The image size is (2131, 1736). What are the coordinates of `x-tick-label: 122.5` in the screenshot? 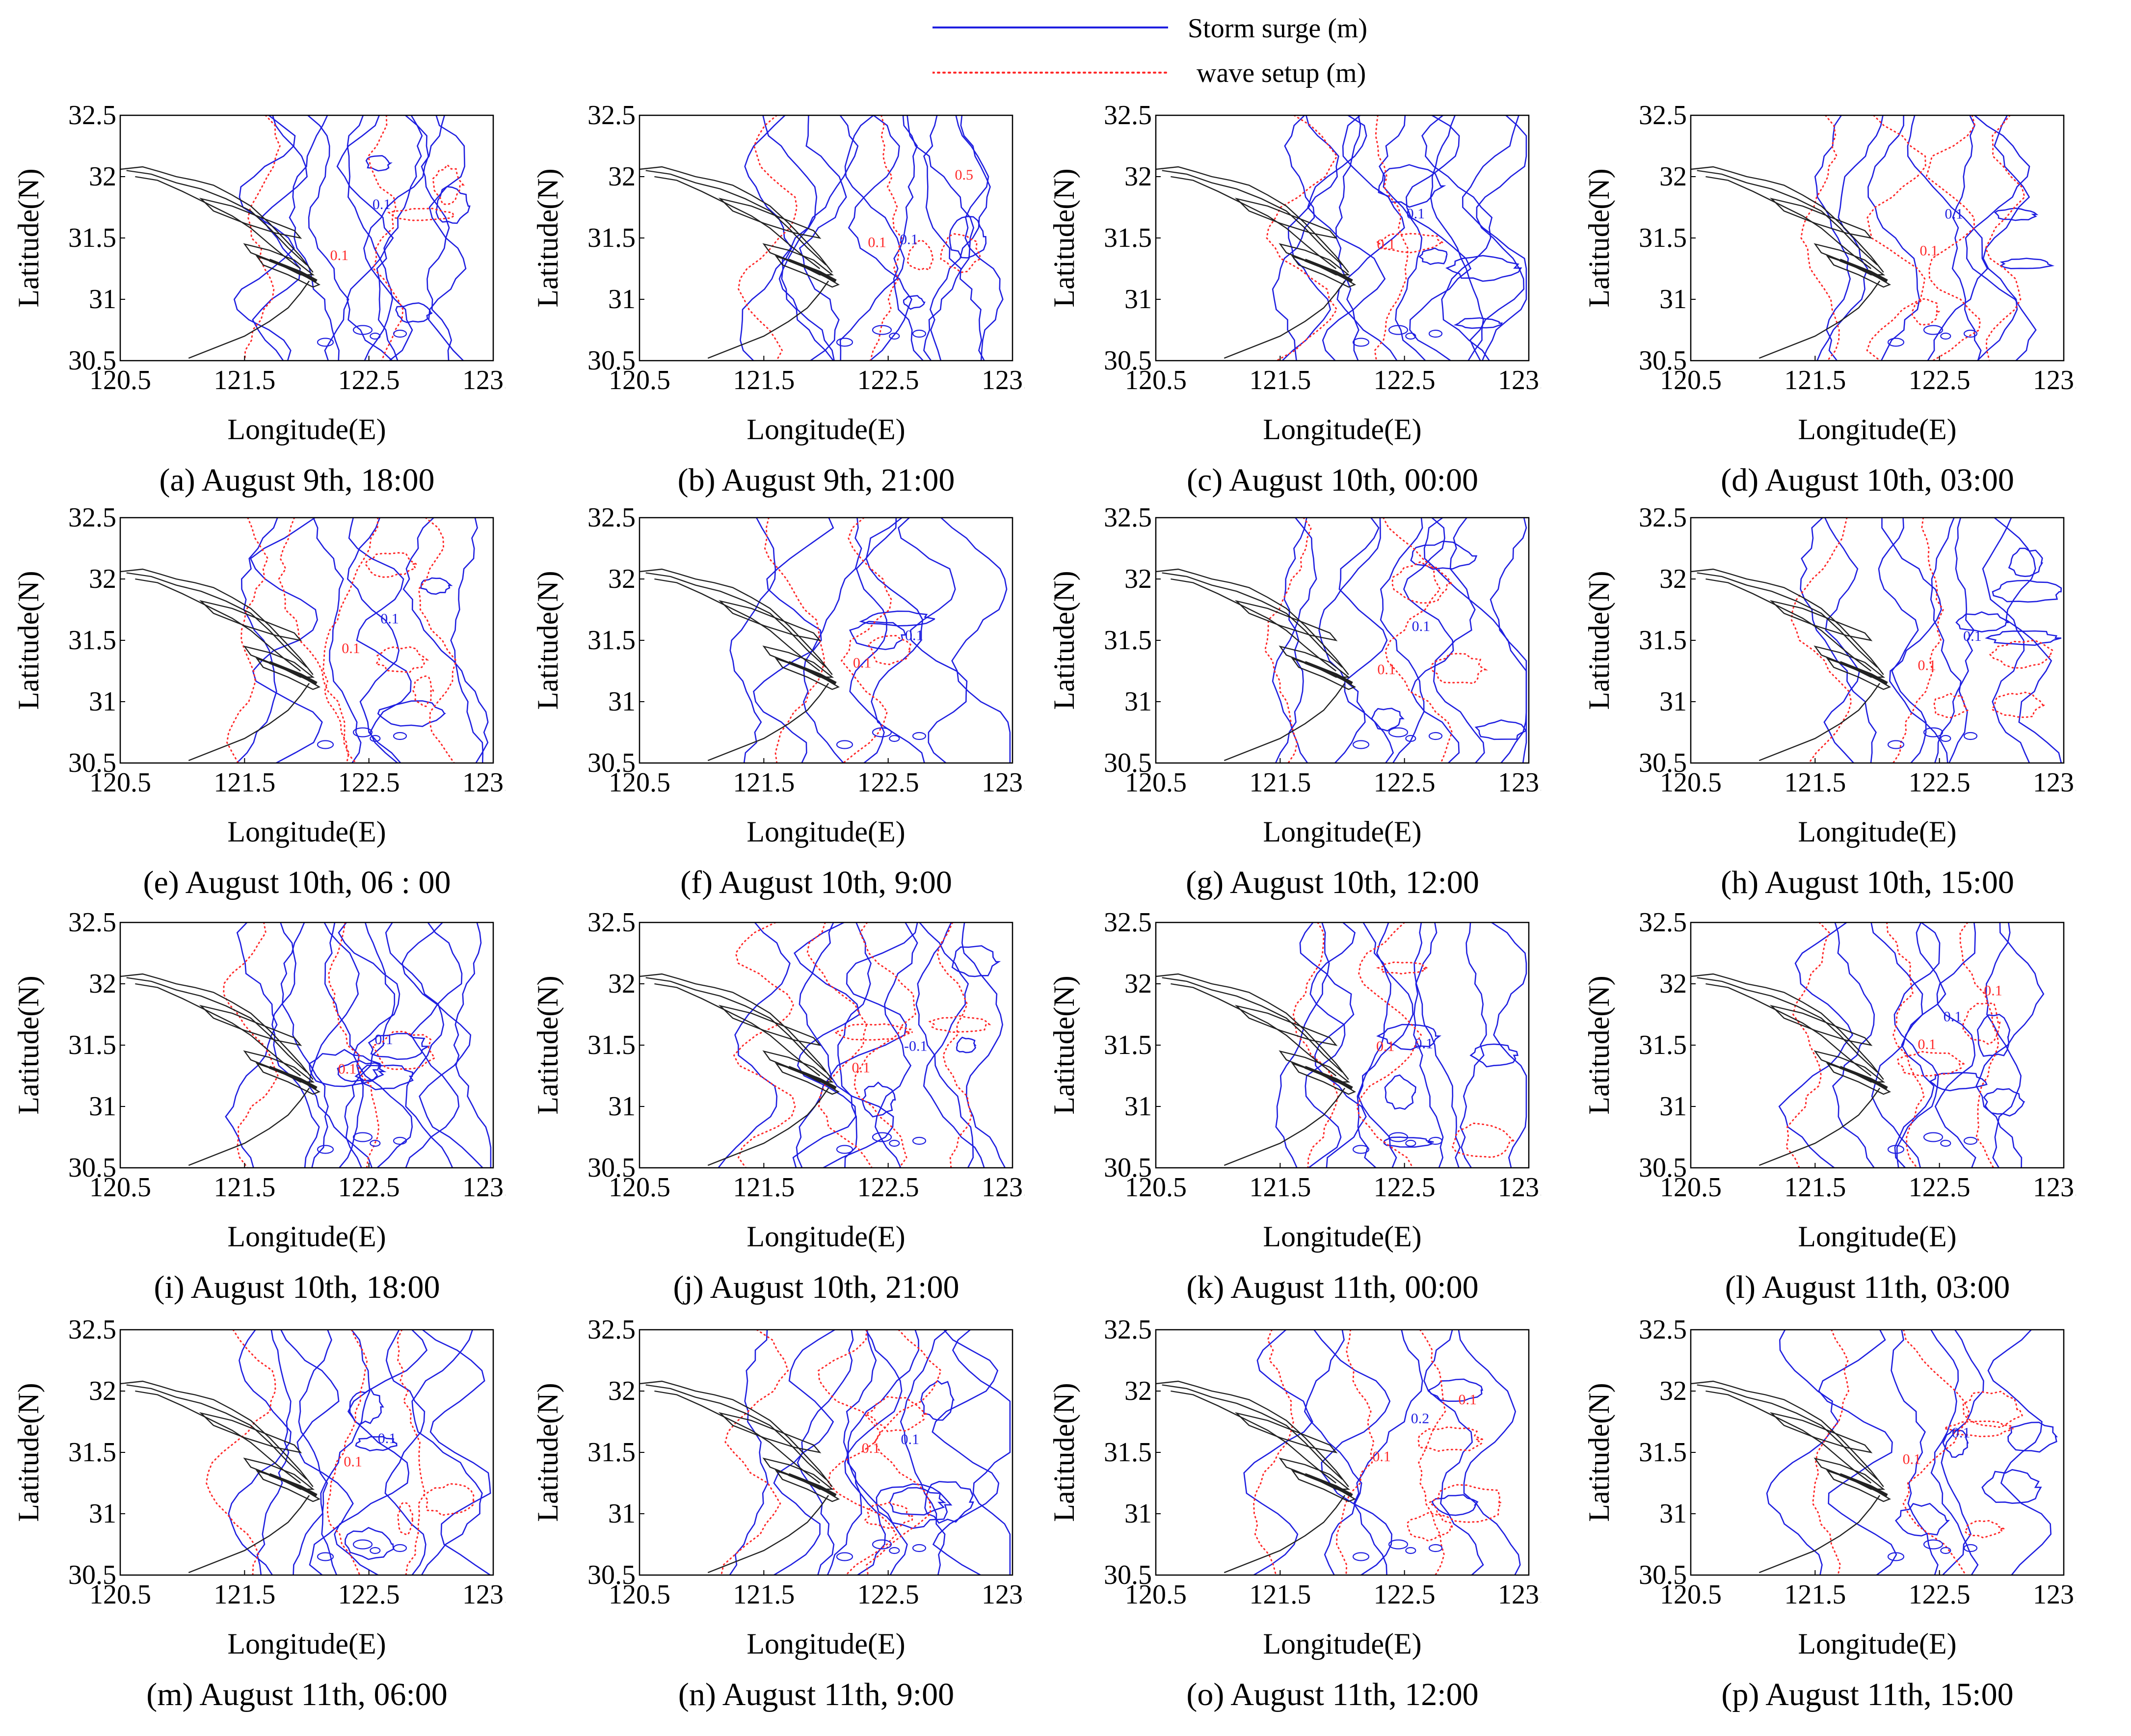 It's located at (1940, 380).